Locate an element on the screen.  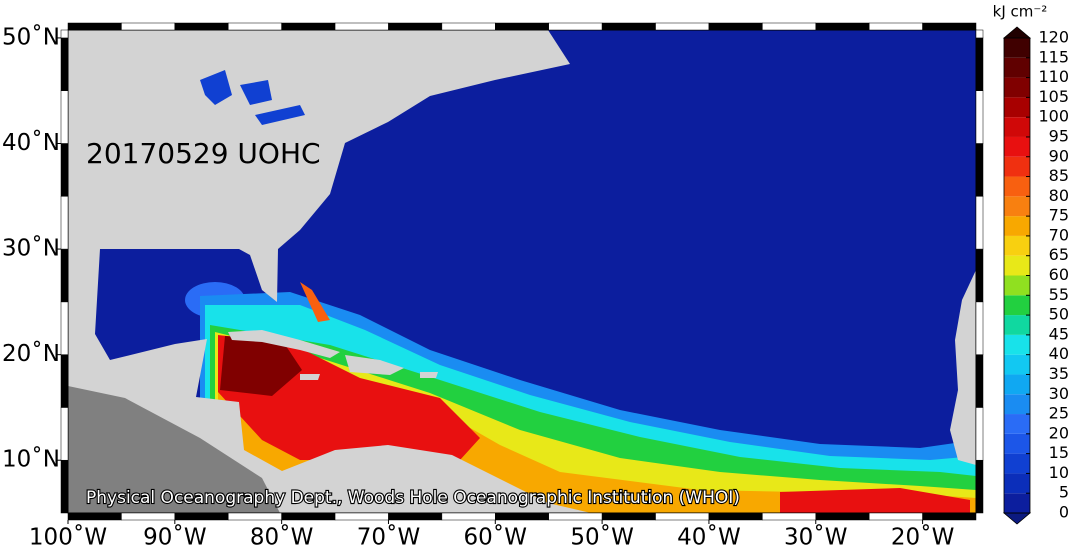
colorbar-tick-label: 60 is located at coordinates (1059, 274).